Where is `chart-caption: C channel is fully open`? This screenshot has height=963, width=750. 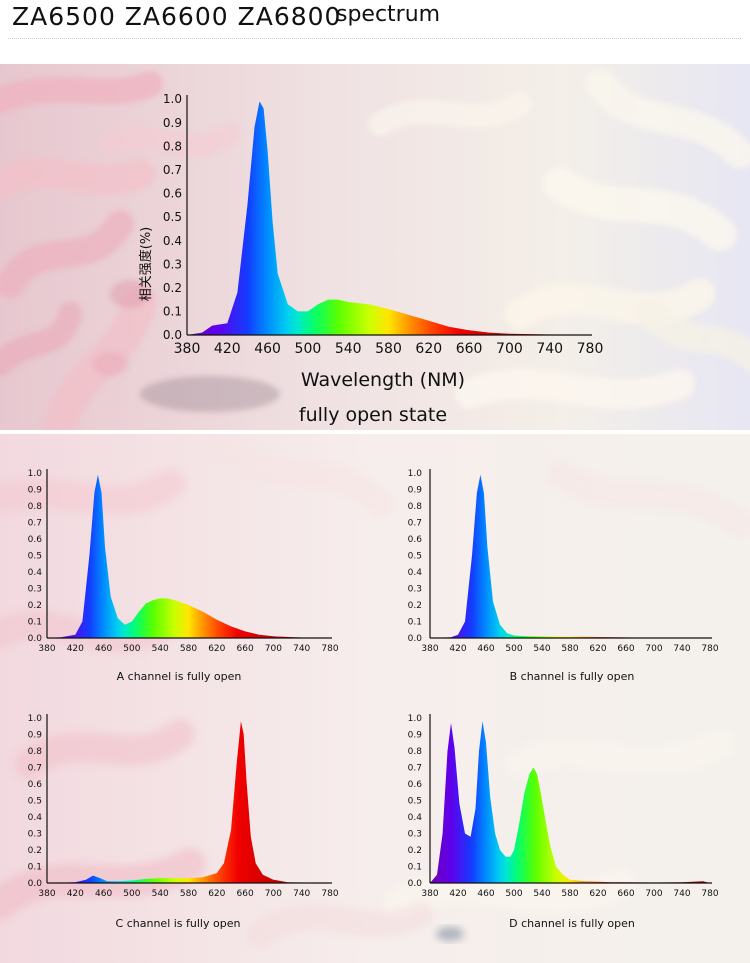 chart-caption: C channel is fully open is located at coordinates (178, 923).